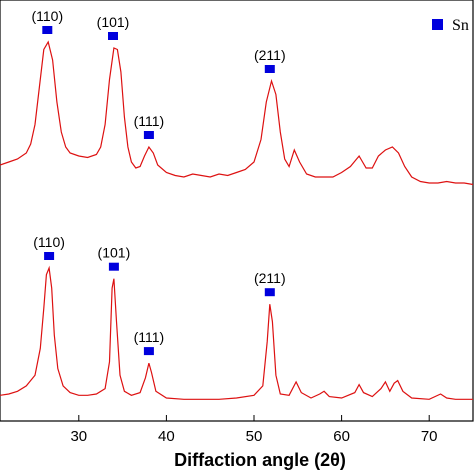  What do you see at coordinates (437, 24) in the screenshot?
I see `legend-marker` at bounding box center [437, 24].